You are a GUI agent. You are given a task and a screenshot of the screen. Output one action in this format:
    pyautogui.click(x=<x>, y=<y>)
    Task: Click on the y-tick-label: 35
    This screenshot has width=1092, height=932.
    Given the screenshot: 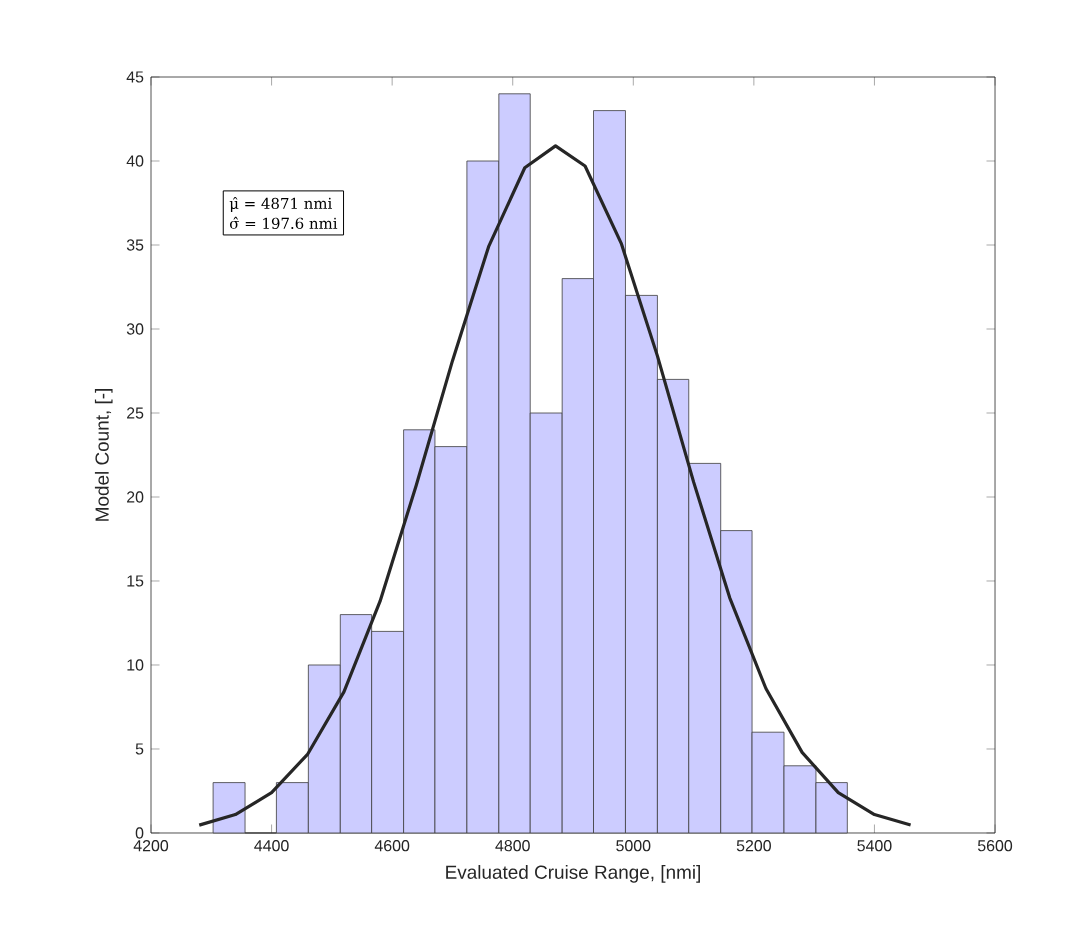 What is the action you would take?
    pyautogui.click(x=135, y=245)
    